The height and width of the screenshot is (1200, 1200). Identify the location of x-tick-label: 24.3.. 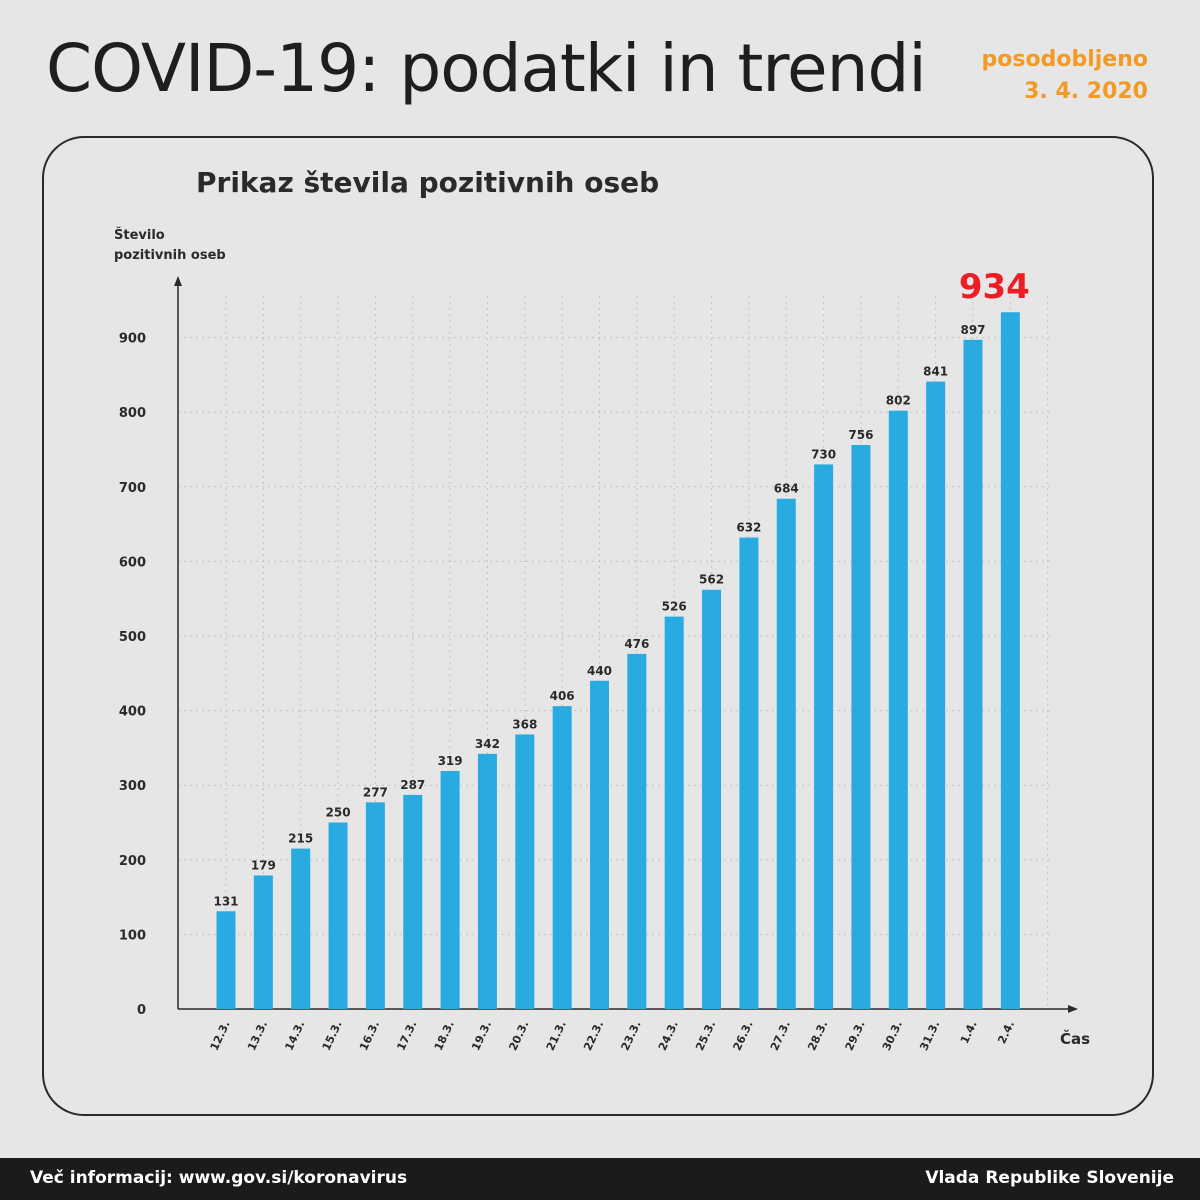
(668, 1036).